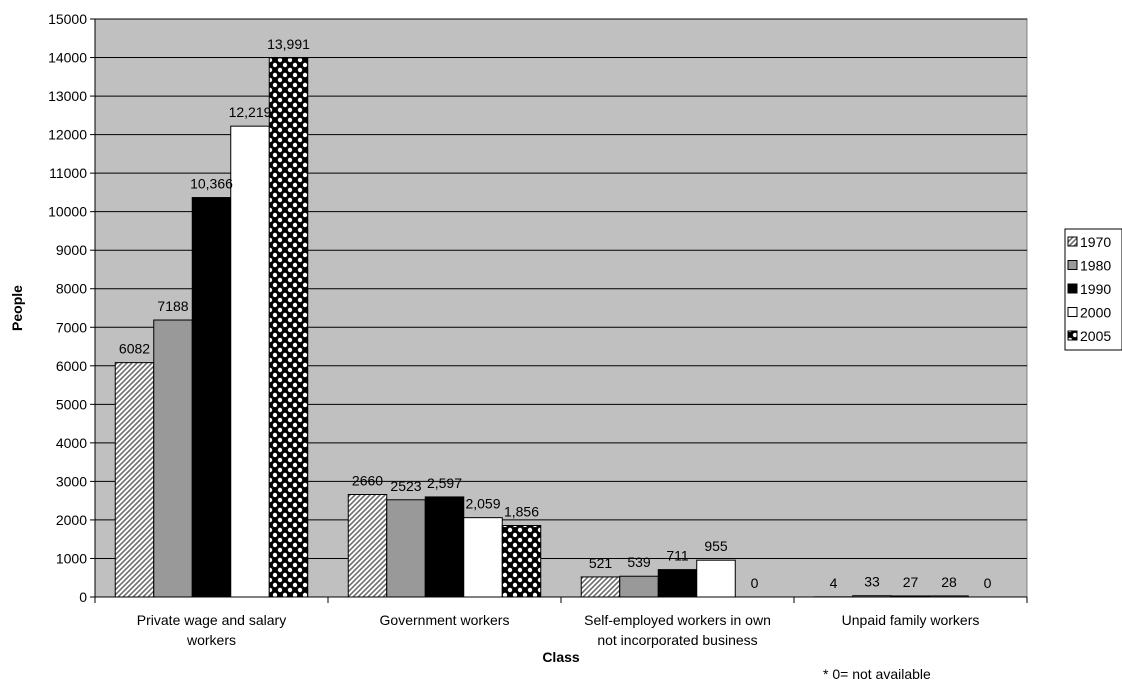 This screenshot has width=1122, height=685. What do you see at coordinates (71, 404) in the screenshot?
I see `y-tick-label: 5000` at bounding box center [71, 404].